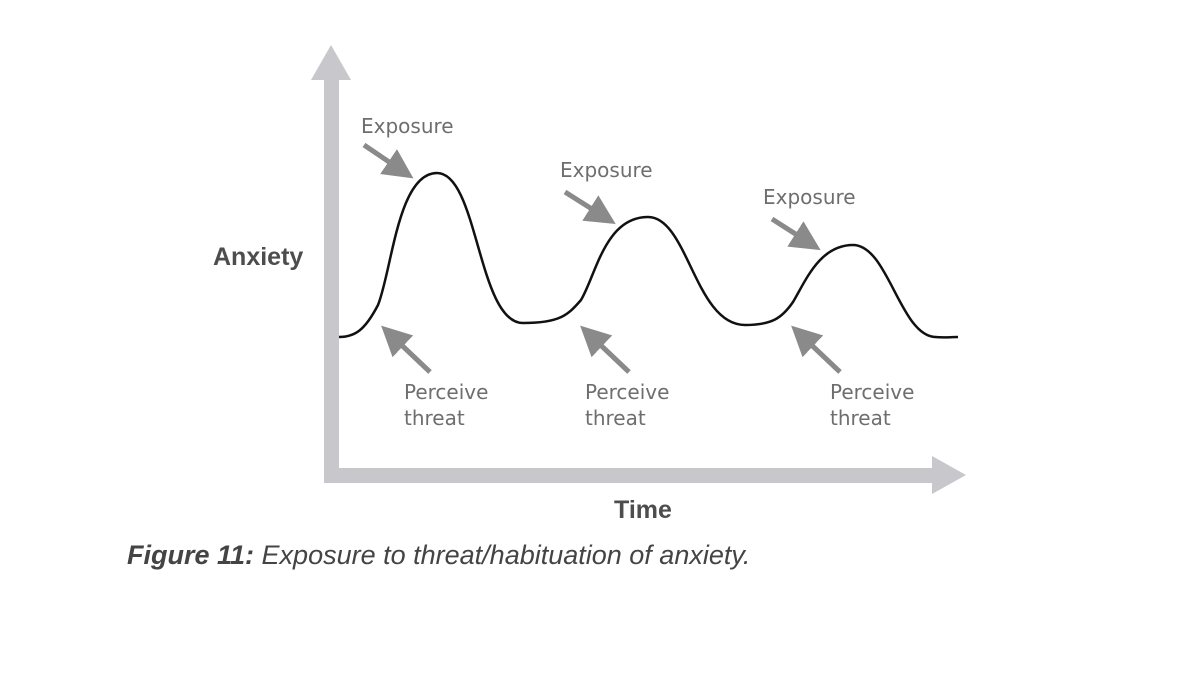  I want to click on threat-label-1: Perceive threat, so click(446, 405).